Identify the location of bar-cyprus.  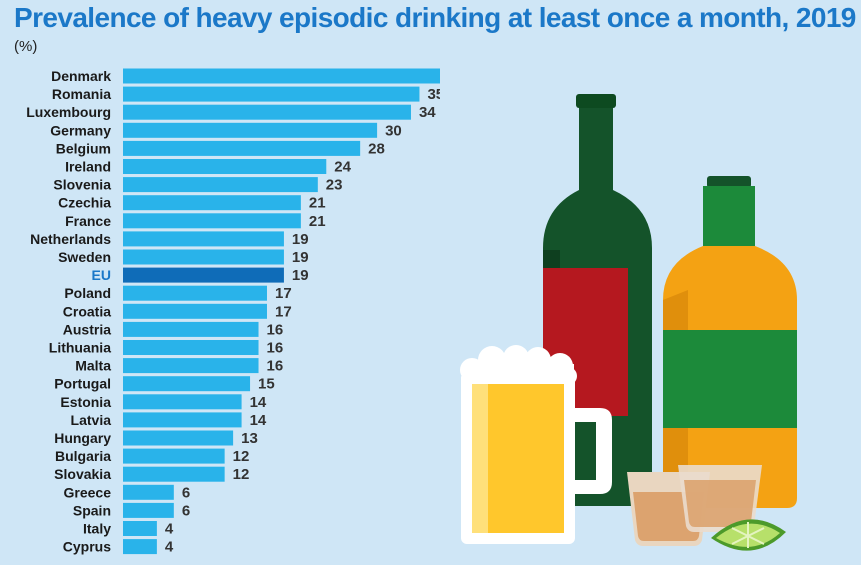
(140, 547).